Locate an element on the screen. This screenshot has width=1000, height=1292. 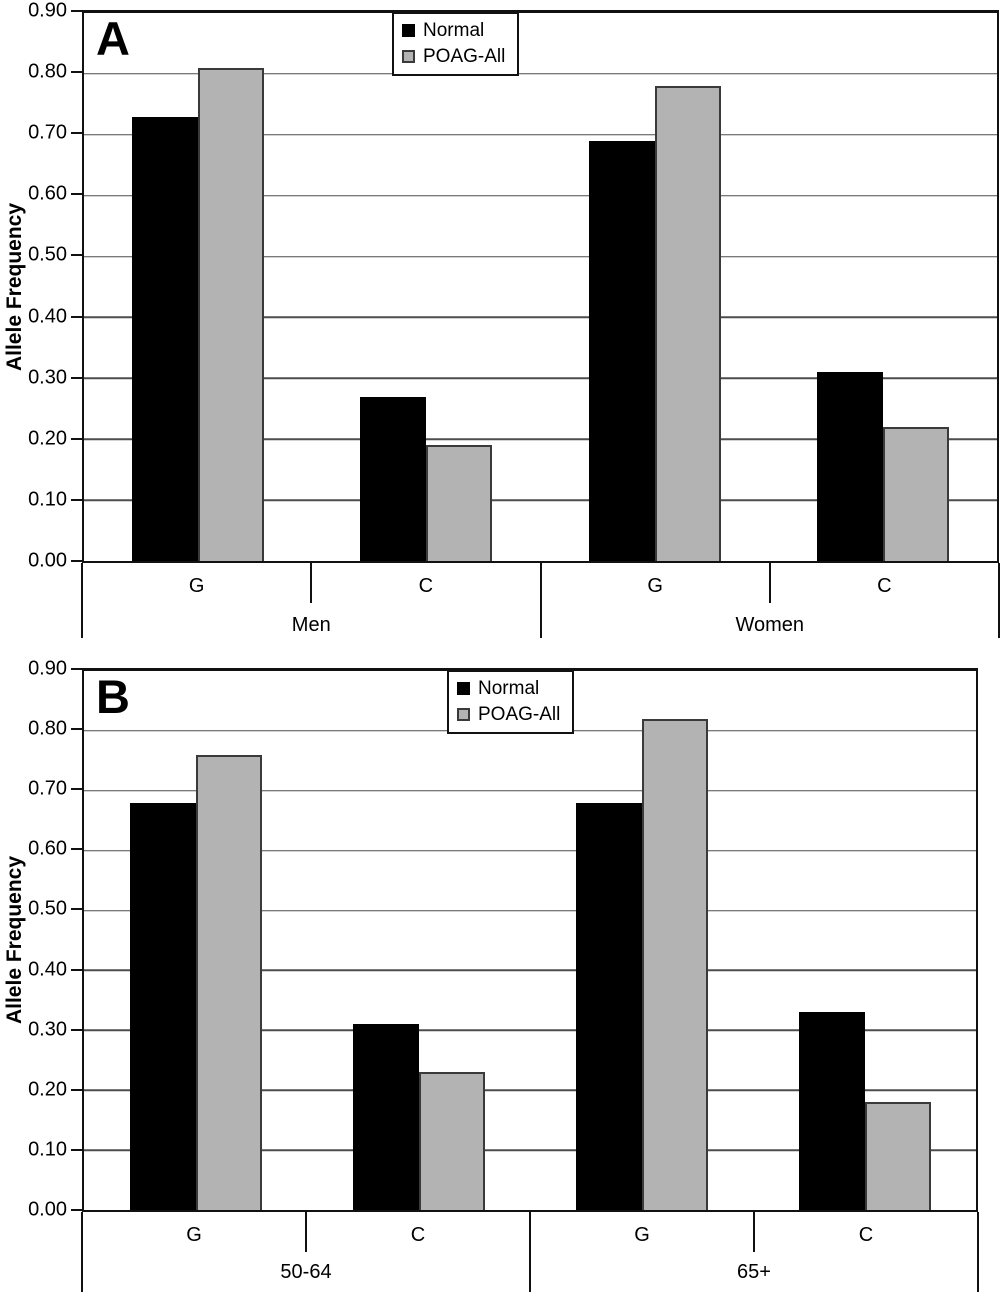
y-tick-label: 0.00 is located at coordinates (47, 560).